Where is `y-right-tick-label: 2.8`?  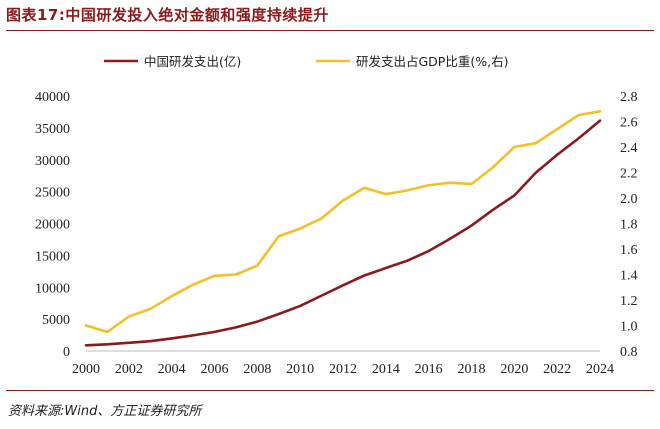
y-right-tick-label: 2.8 is located at coordinates (629, 97).